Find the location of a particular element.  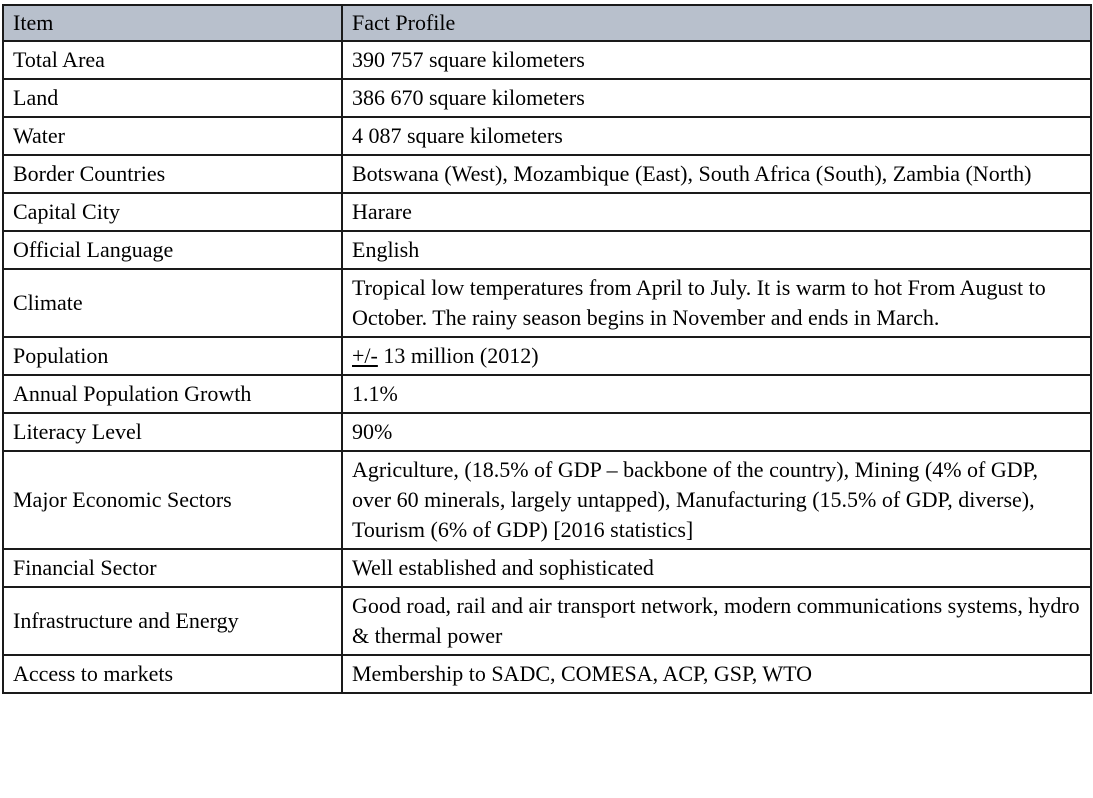

plus-minus-prefix: +/- is located at coordinates (365, 355).